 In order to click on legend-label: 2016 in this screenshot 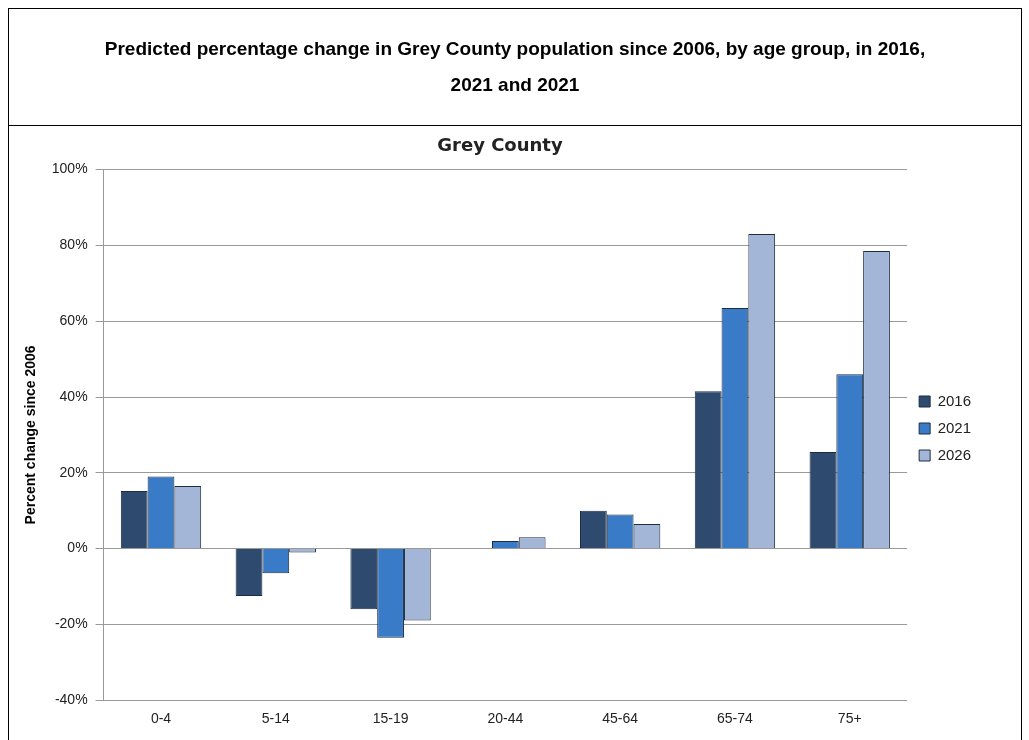, I will do `click(954, 400)`.